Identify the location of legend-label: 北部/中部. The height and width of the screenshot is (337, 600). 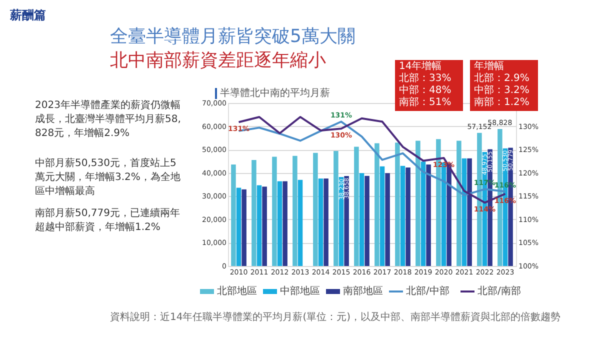
(428, 291).